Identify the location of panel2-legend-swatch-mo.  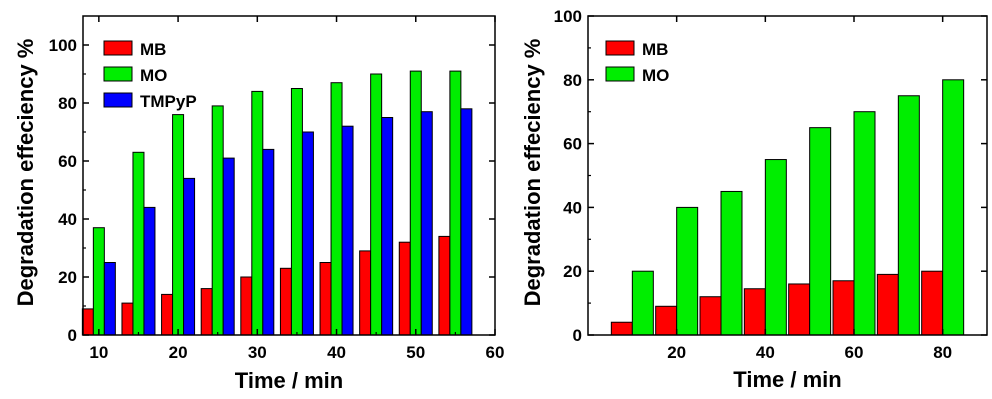
(620, 74).